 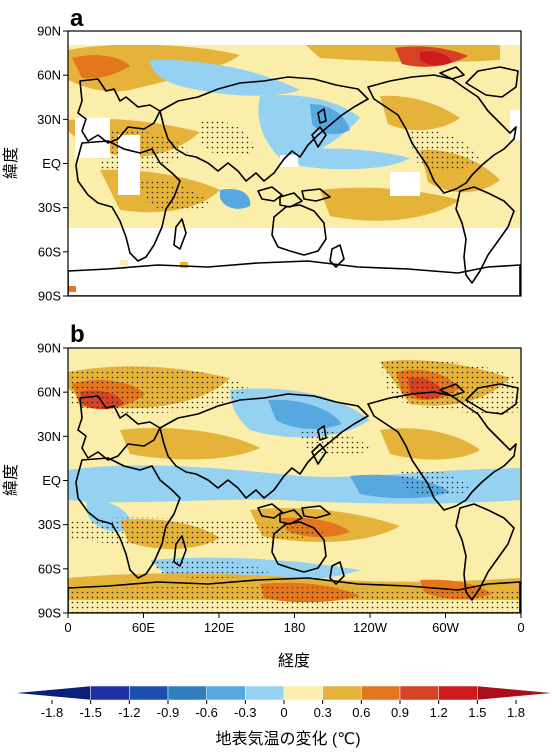 What do you see at coordinates (49, 436) in the screenshot?
I see `panel-b-y-tick-label: 30N` at bounding box center [49, 436].